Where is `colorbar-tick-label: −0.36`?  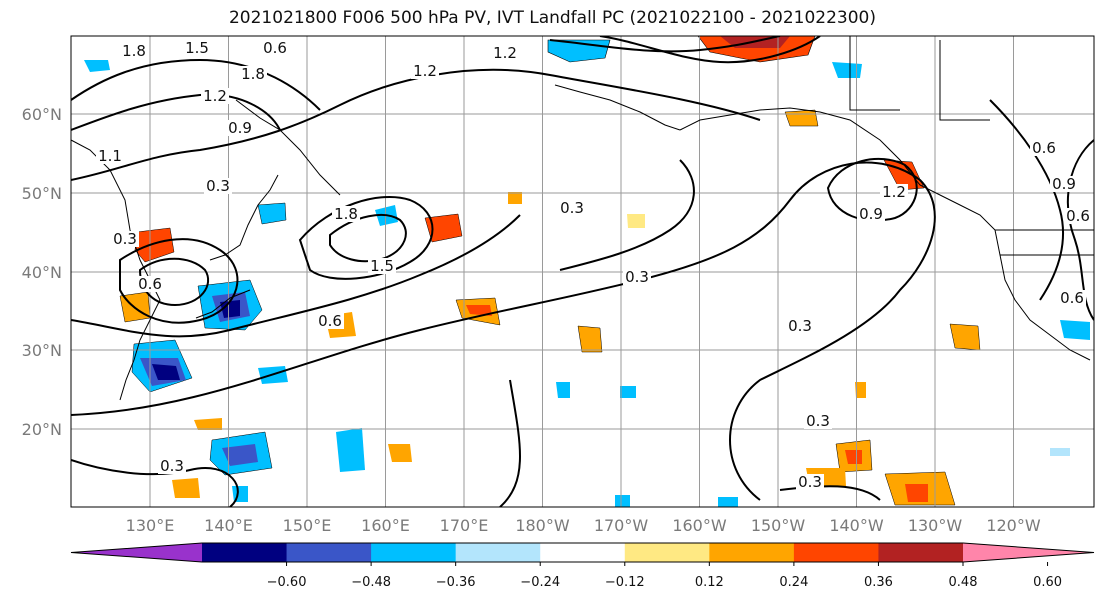
colorbar-tick-label: −0.36 is located at coordinates (456, 582).